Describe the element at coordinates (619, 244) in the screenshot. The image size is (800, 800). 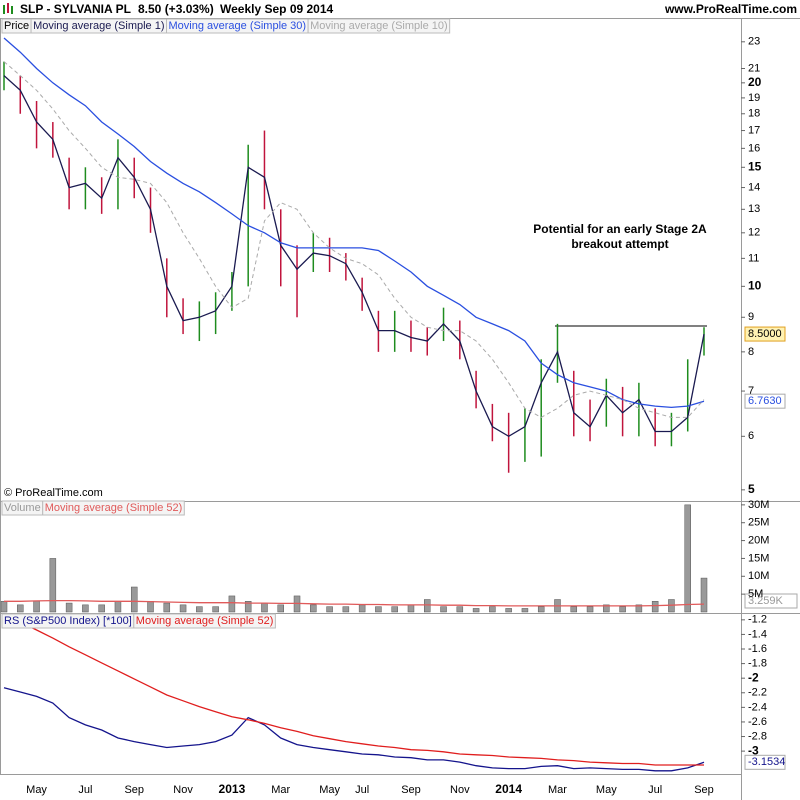
I see `annotation: breakout attempt` at that location.